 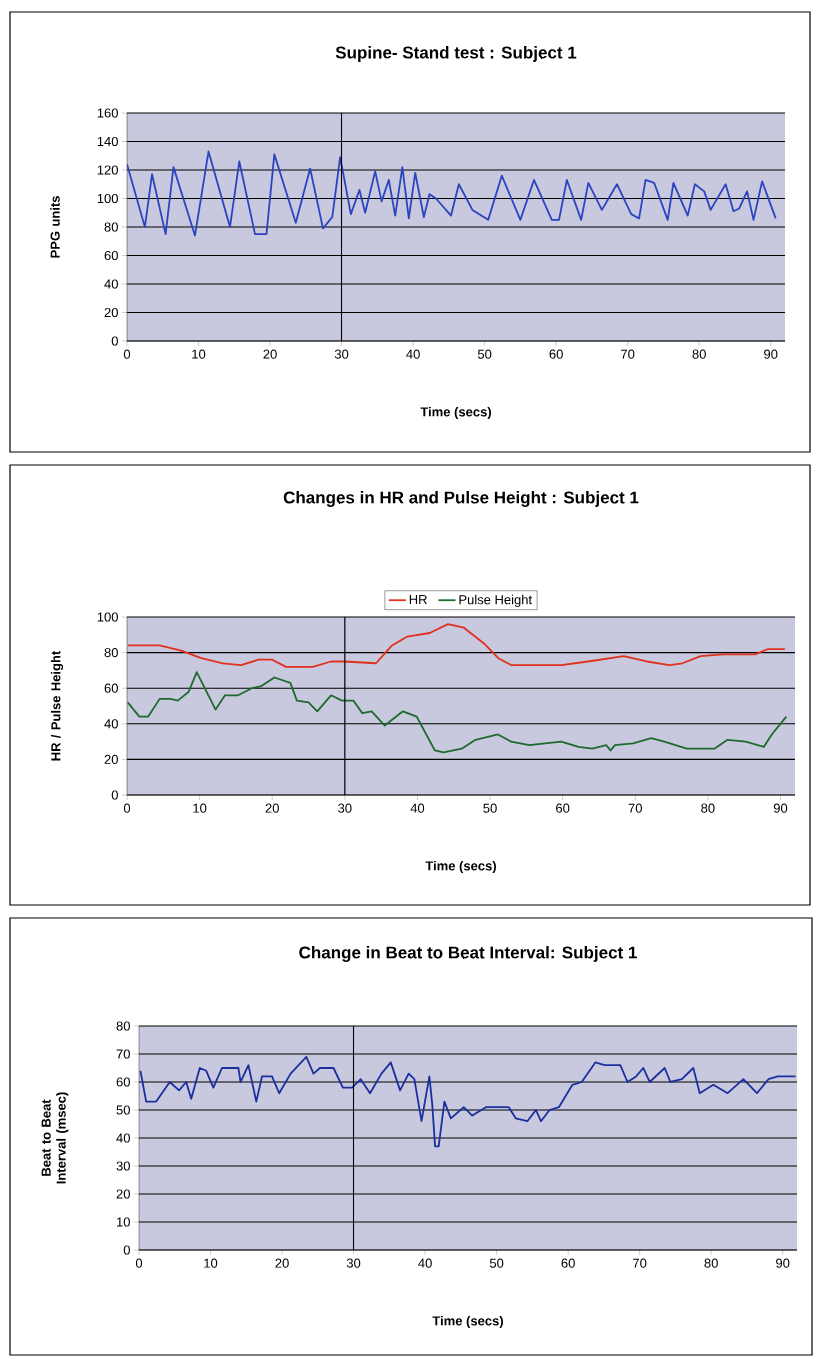 What do you see at coordinates (107, 113) in the screenshot?
I see `y-tick-label: 160` at bounding box center [107, 113].